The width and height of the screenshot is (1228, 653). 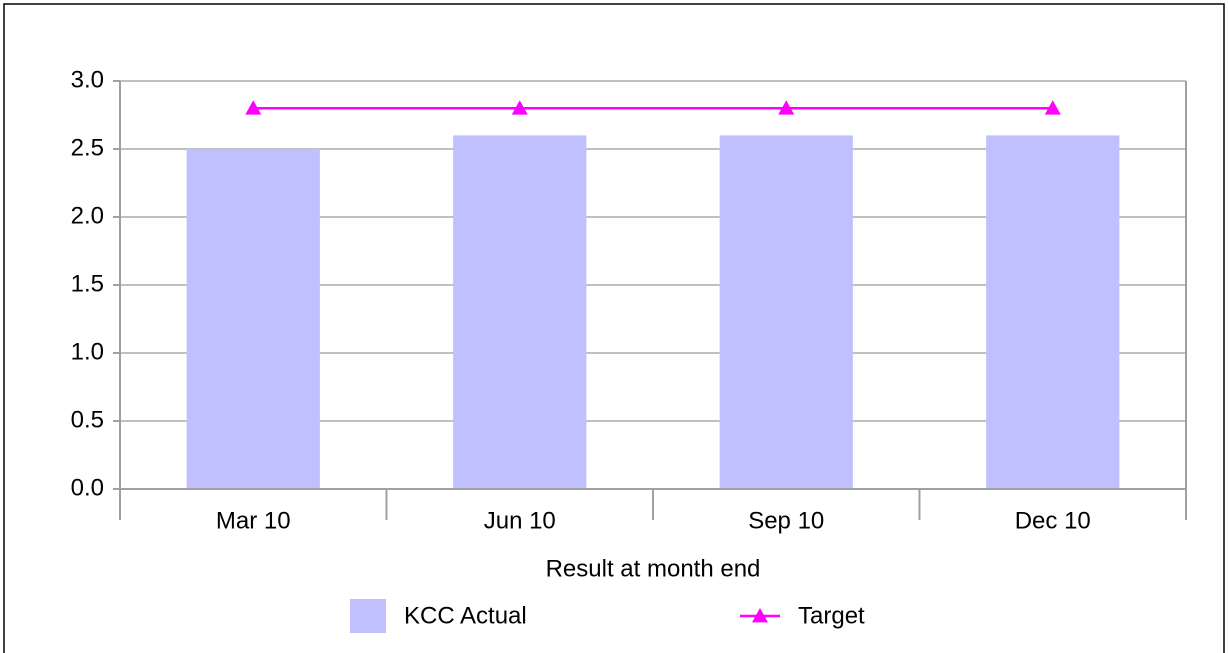 What do you see at coordinates (520, 520) in the screenshot?
I see `x-tick-label: Jun 10` at bounding box center [520, 520].